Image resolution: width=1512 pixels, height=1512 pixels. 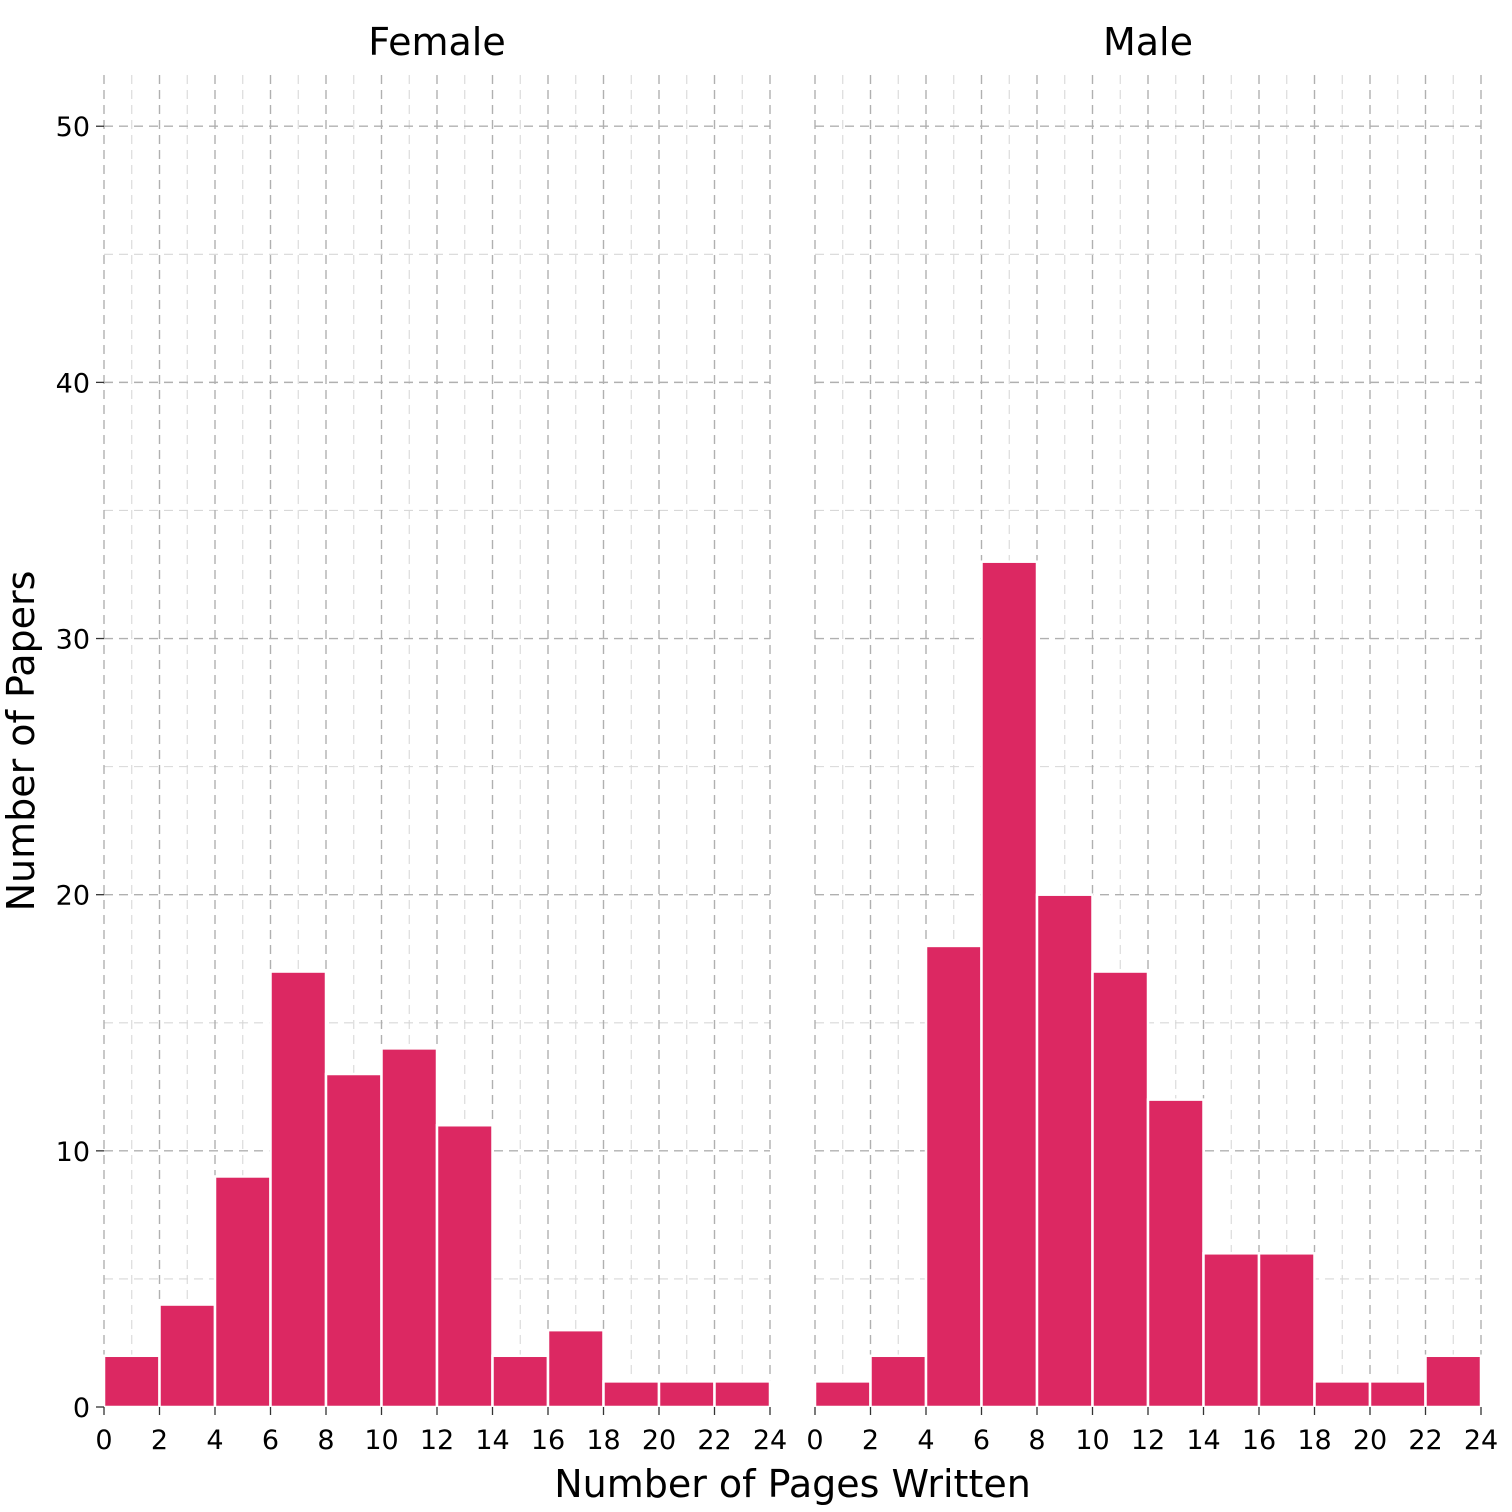 I want to click on y-tick-label: 50, so click(x=73, y=127).